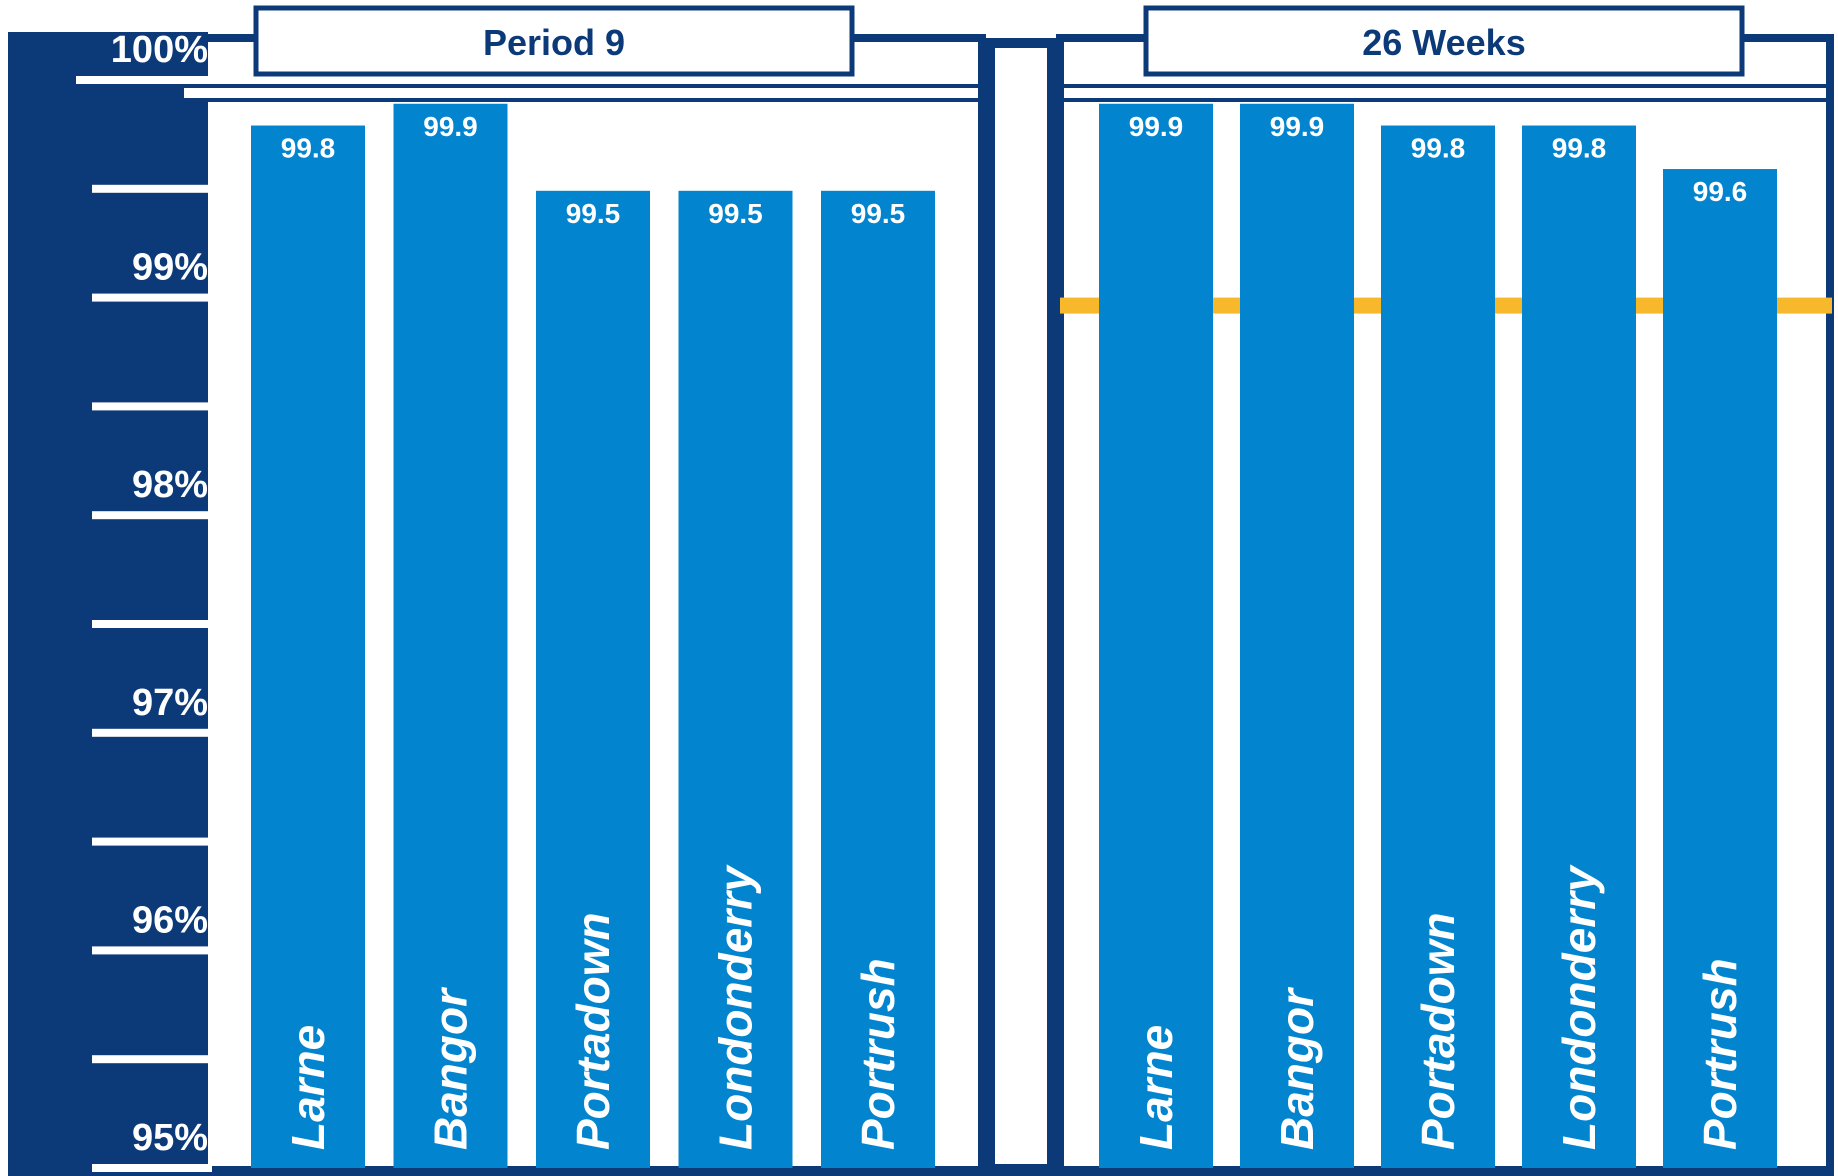  Describe the element at coordinates (170, 485) in the screenshot. I see `y-tick-label: 98%` at that location.